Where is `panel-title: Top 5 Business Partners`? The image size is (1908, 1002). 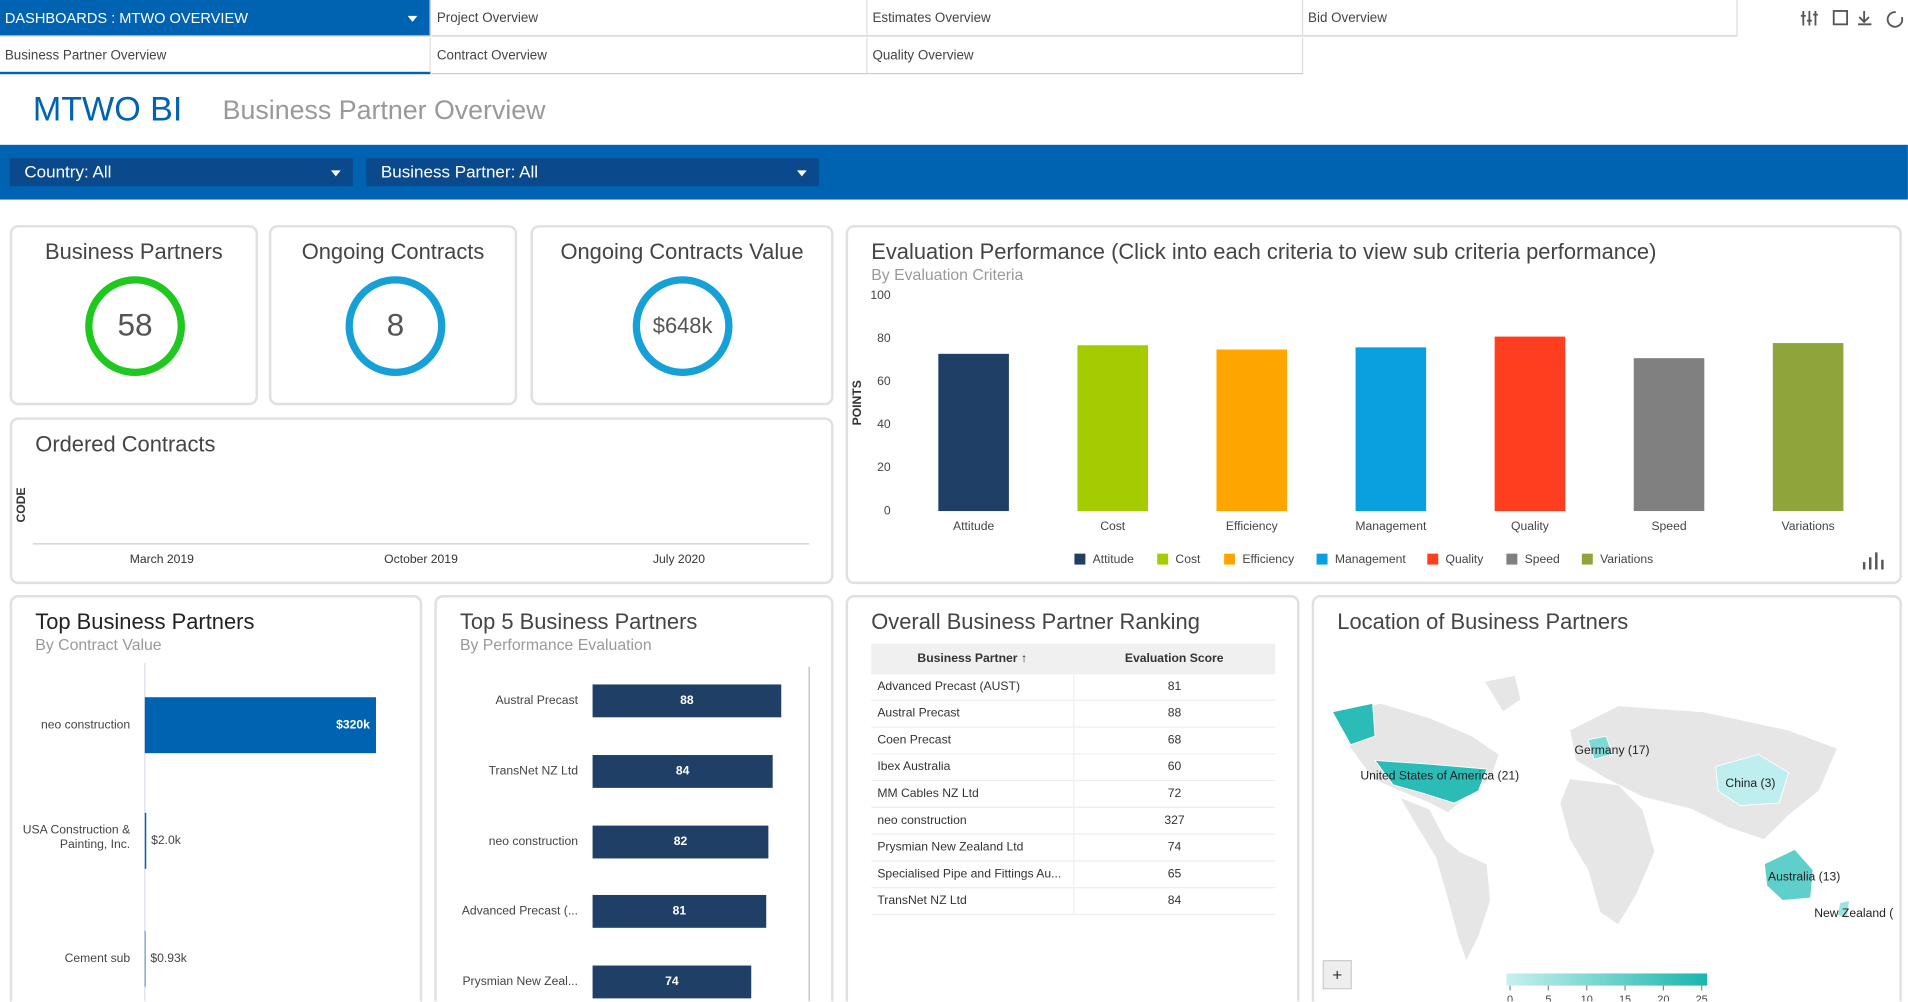 panel-title: Top 5 Business Partners is located at coordinates (578, 623).